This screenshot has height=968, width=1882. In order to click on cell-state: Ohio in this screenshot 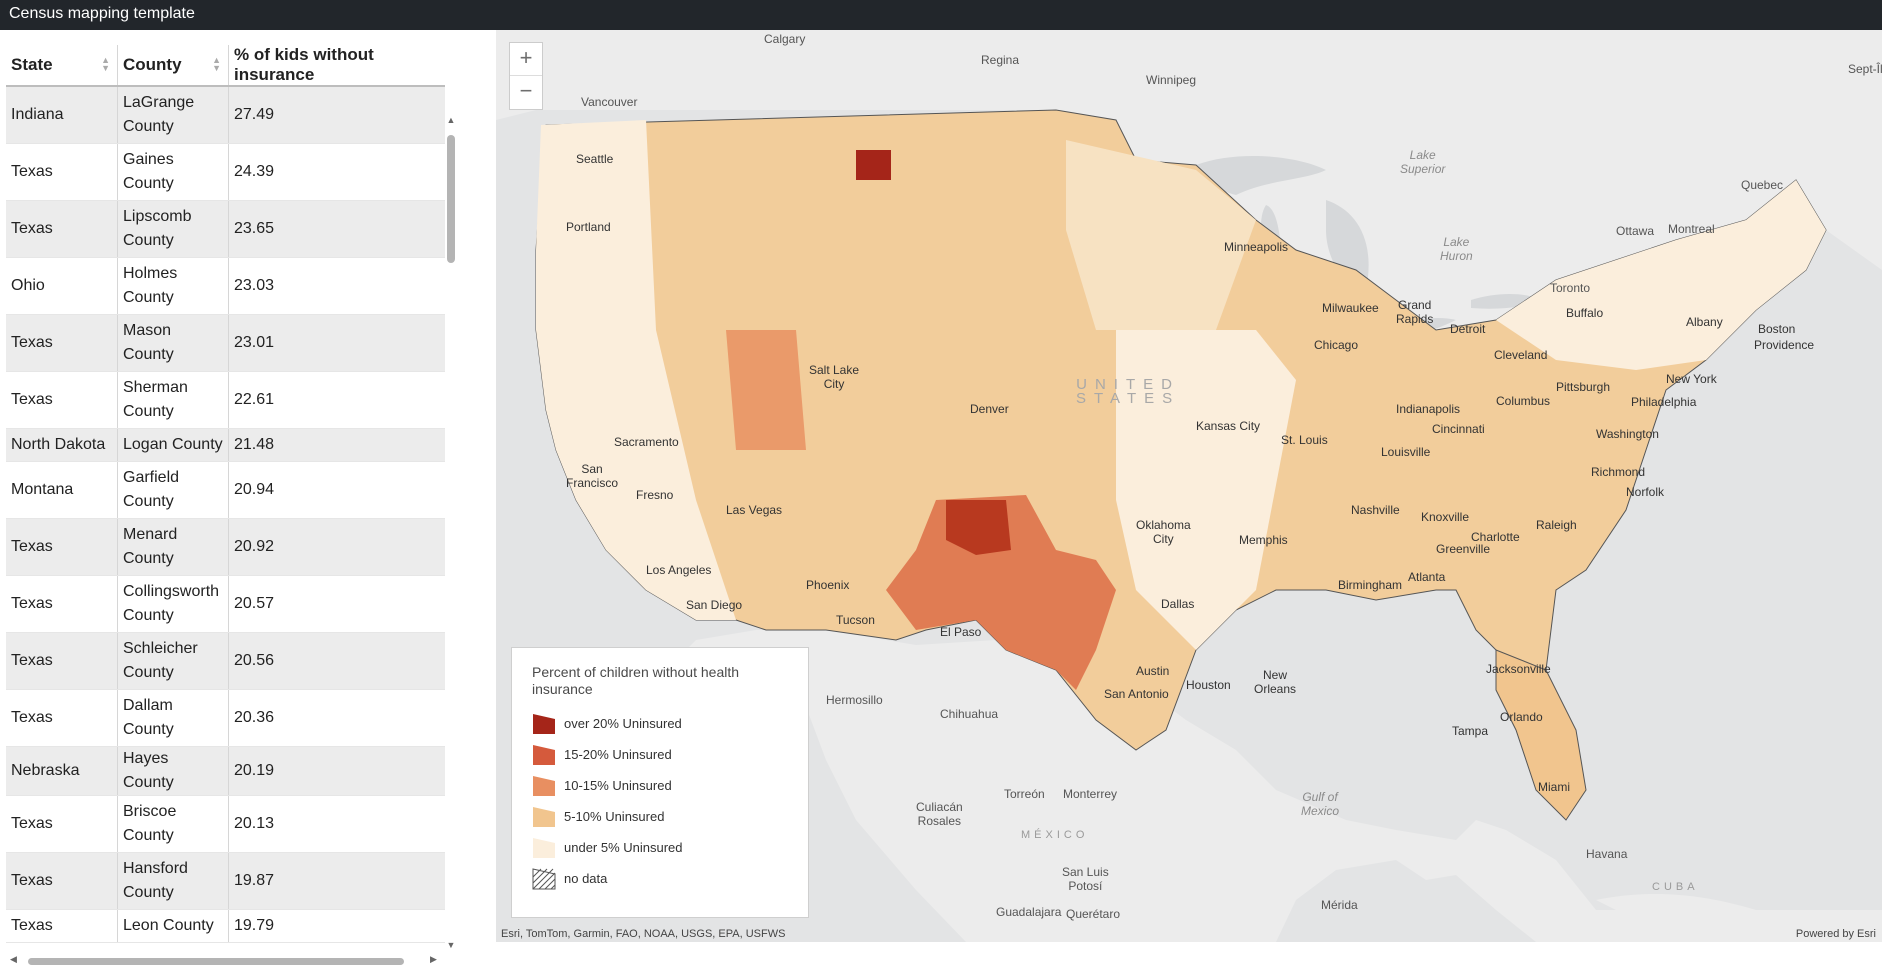, I will do `click(62, 286)`.